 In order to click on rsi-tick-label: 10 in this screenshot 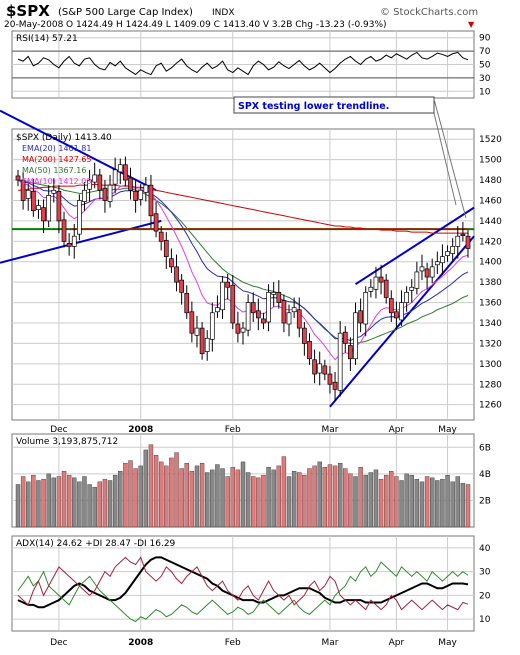, I will do `click(485, 92)`.